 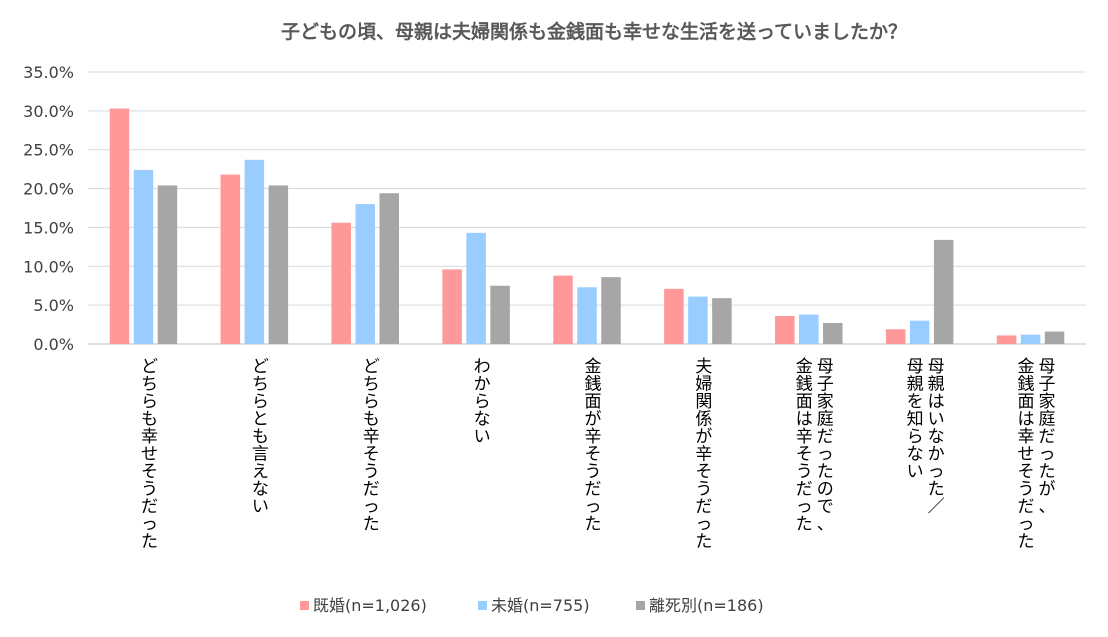 I want to click on y-tick-label: 35.0%, so click(x=48, y=72).